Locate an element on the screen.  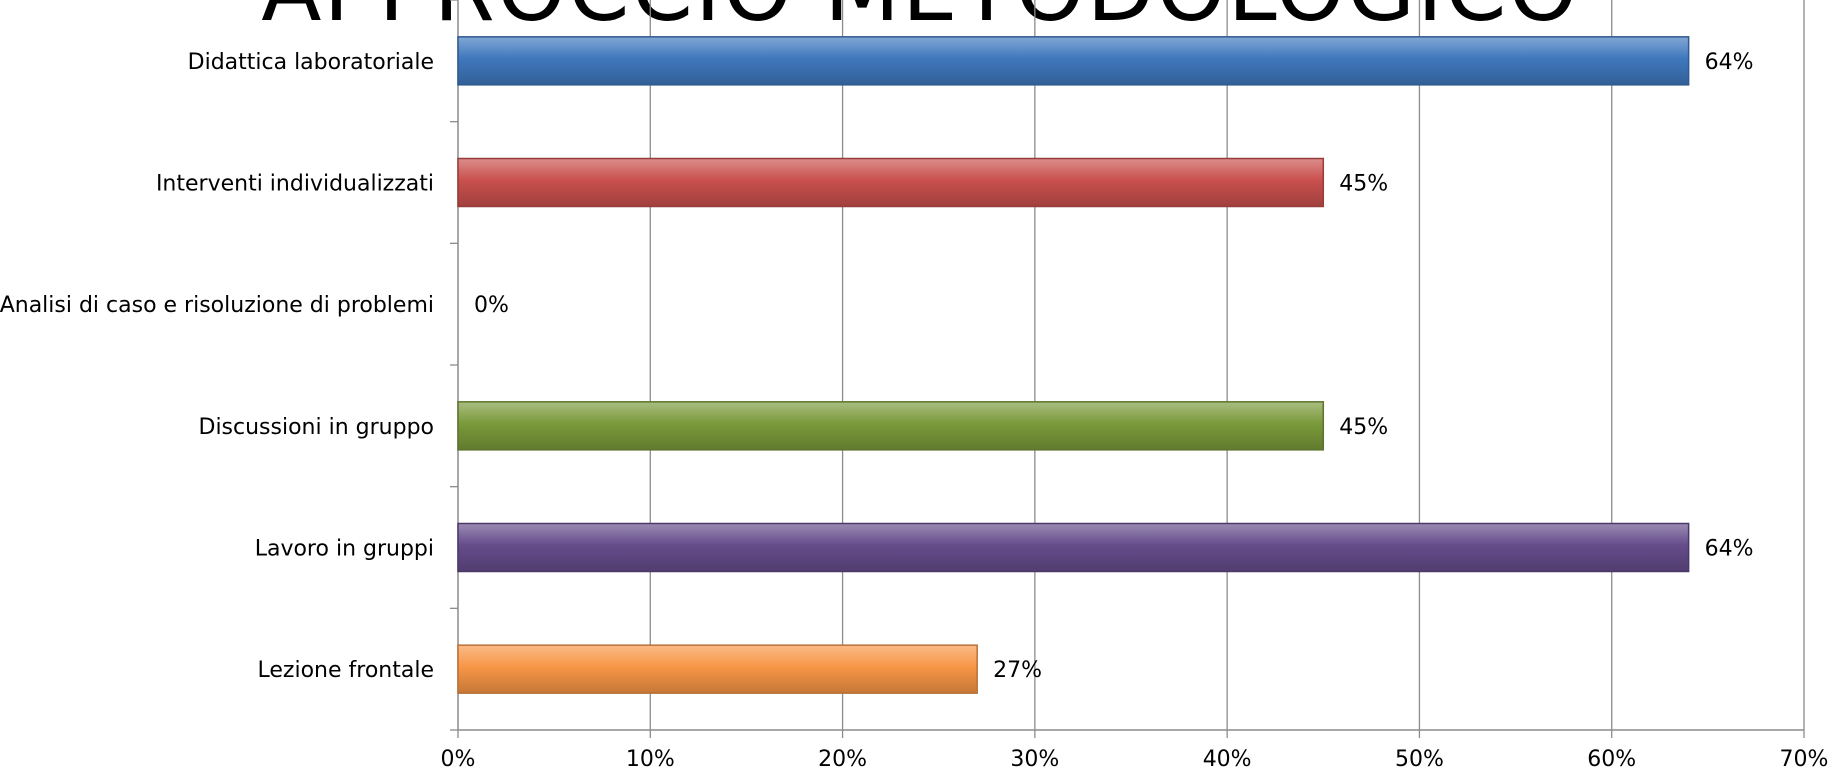
x-tick-label: 0% is located at coordinates (458, 759).